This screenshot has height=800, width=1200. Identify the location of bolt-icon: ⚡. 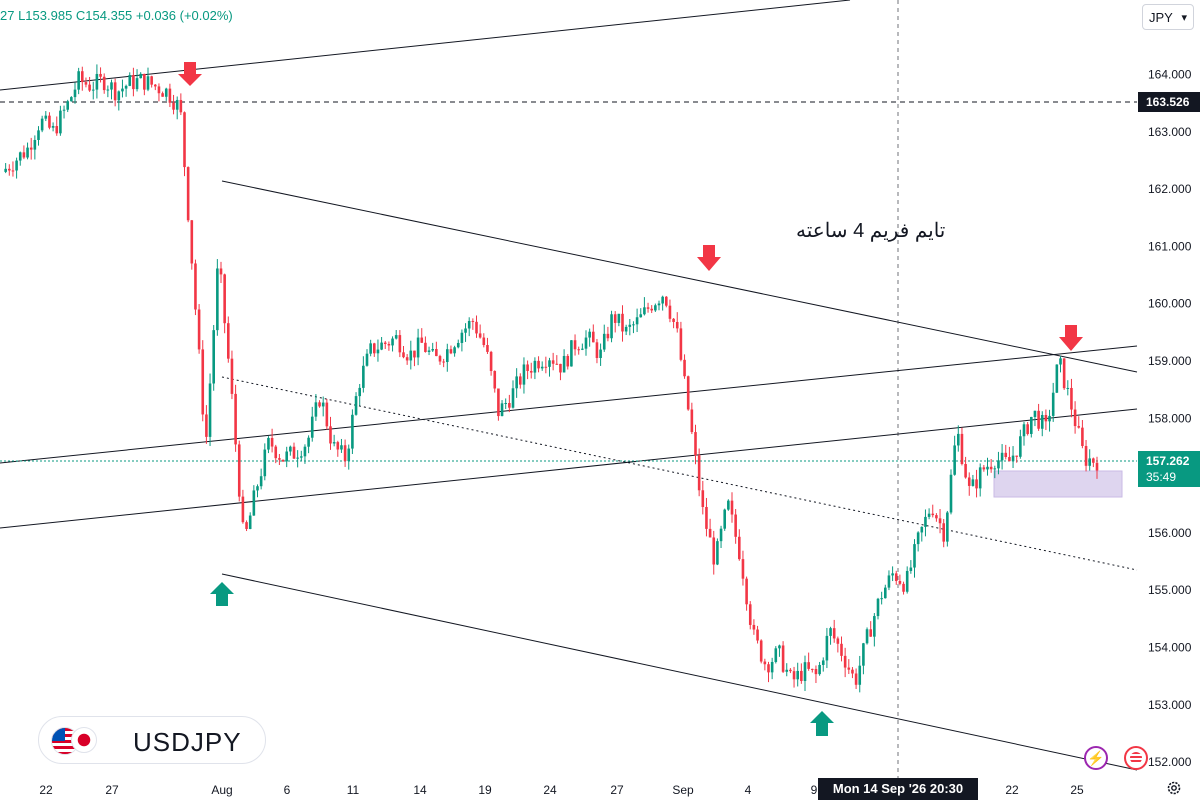
(1096, 758).